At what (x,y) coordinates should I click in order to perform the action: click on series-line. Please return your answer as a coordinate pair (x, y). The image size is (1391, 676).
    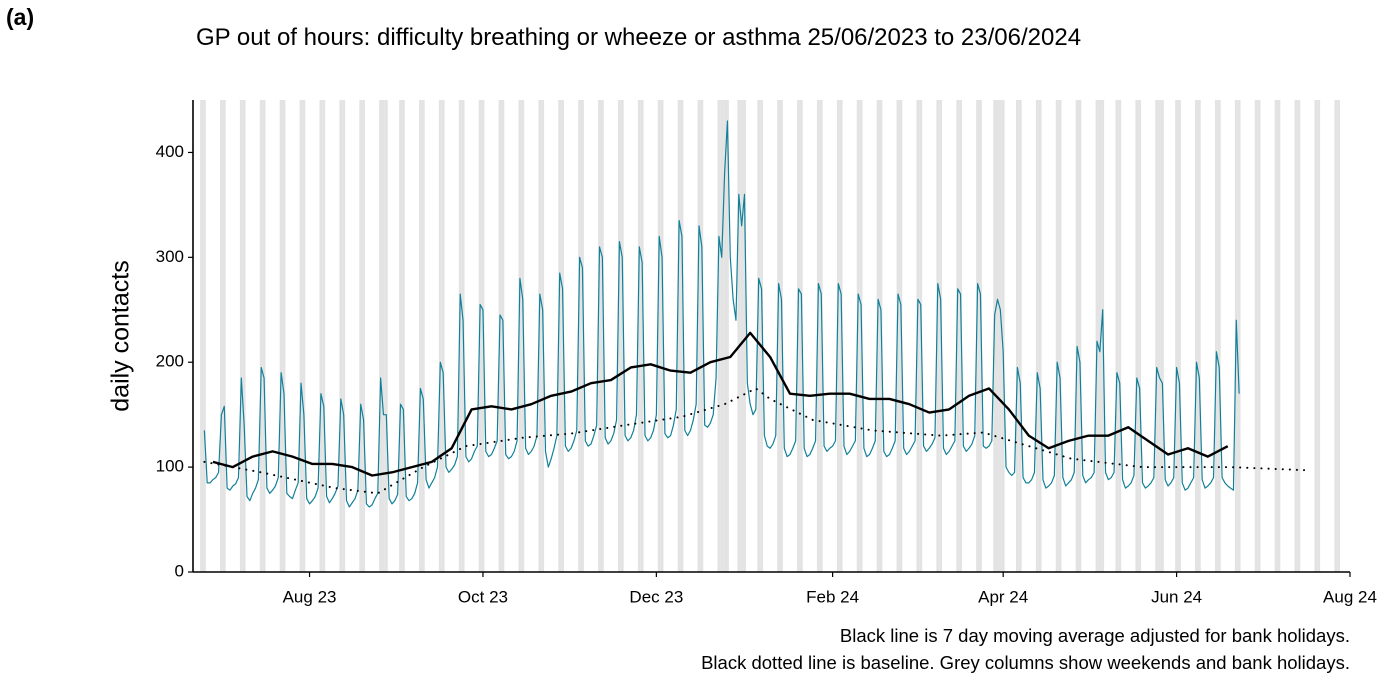
    Looking at the image, I should click on (756, 441).